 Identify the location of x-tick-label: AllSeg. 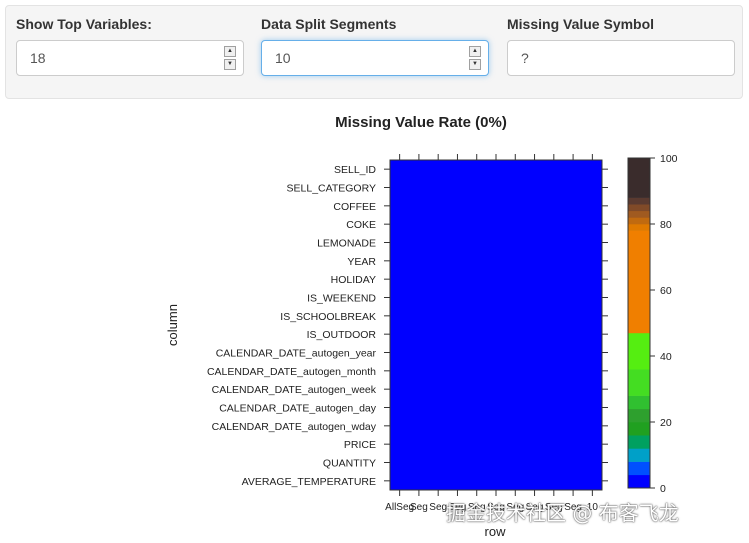
(399, 507).